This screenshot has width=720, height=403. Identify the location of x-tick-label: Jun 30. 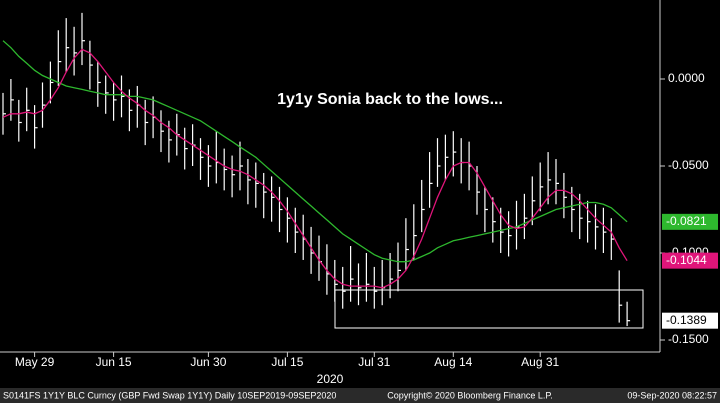
(208, 362).